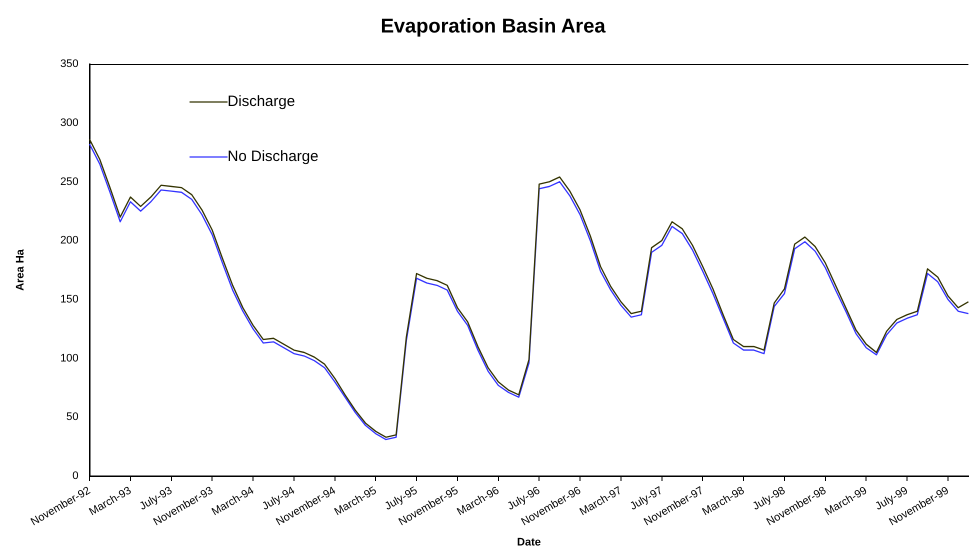  I want to click on y-tick-label: 150, so click(69, 299).